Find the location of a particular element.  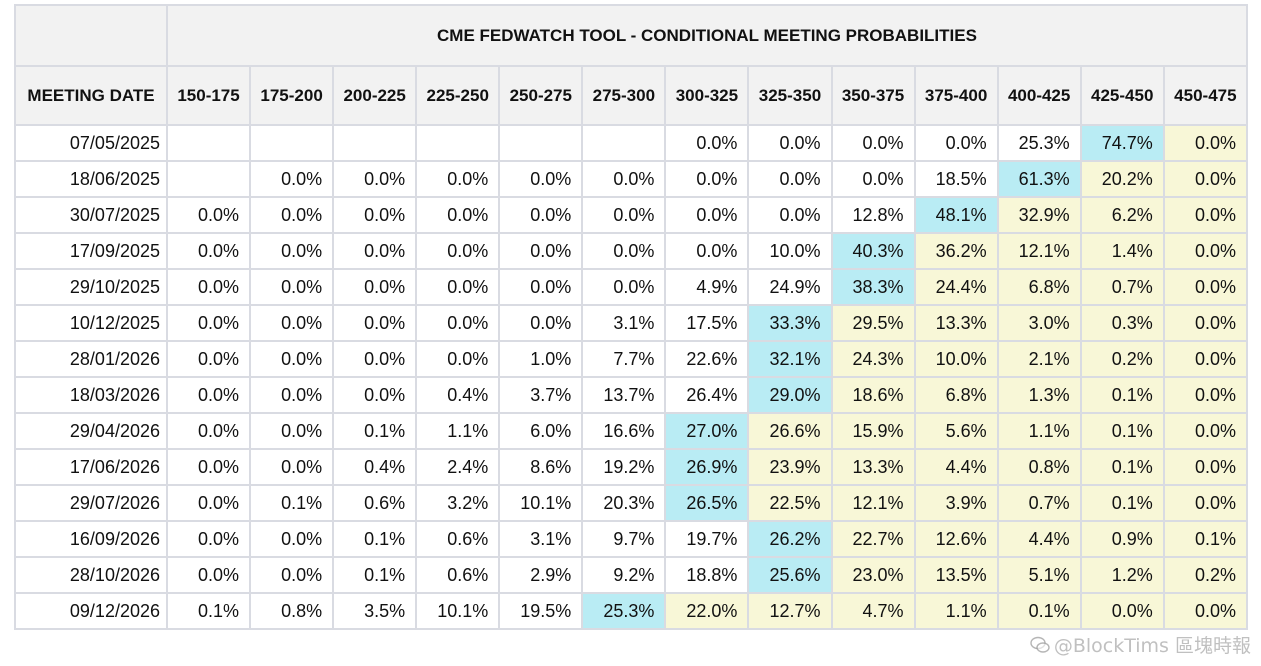

probability-cell: 13.3% is located at coordinates (873, 467).